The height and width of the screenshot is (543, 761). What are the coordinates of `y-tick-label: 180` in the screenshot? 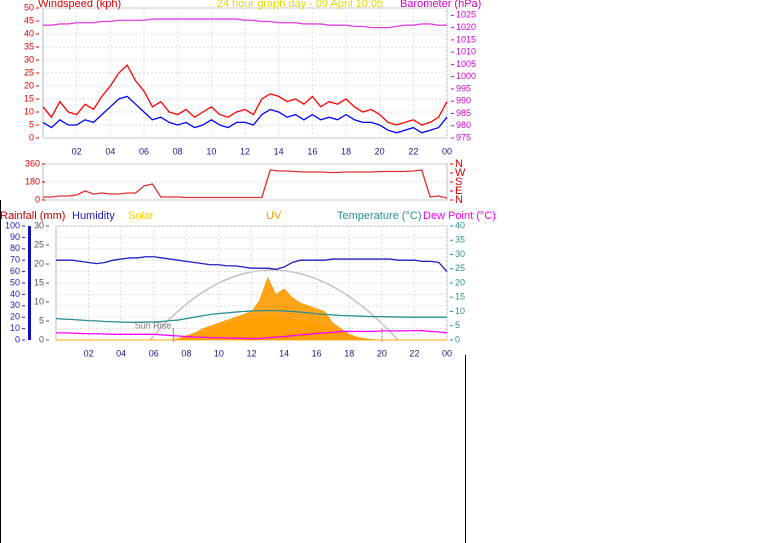 It's located at (32, 181).